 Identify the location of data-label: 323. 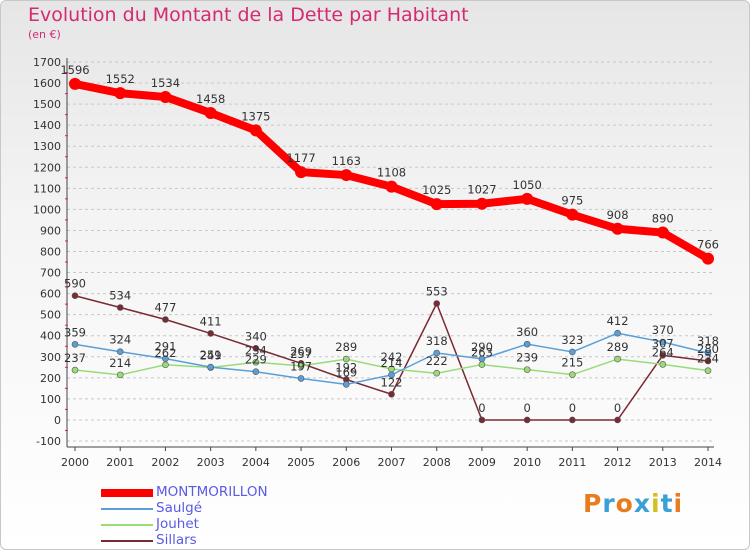
(572, 340).